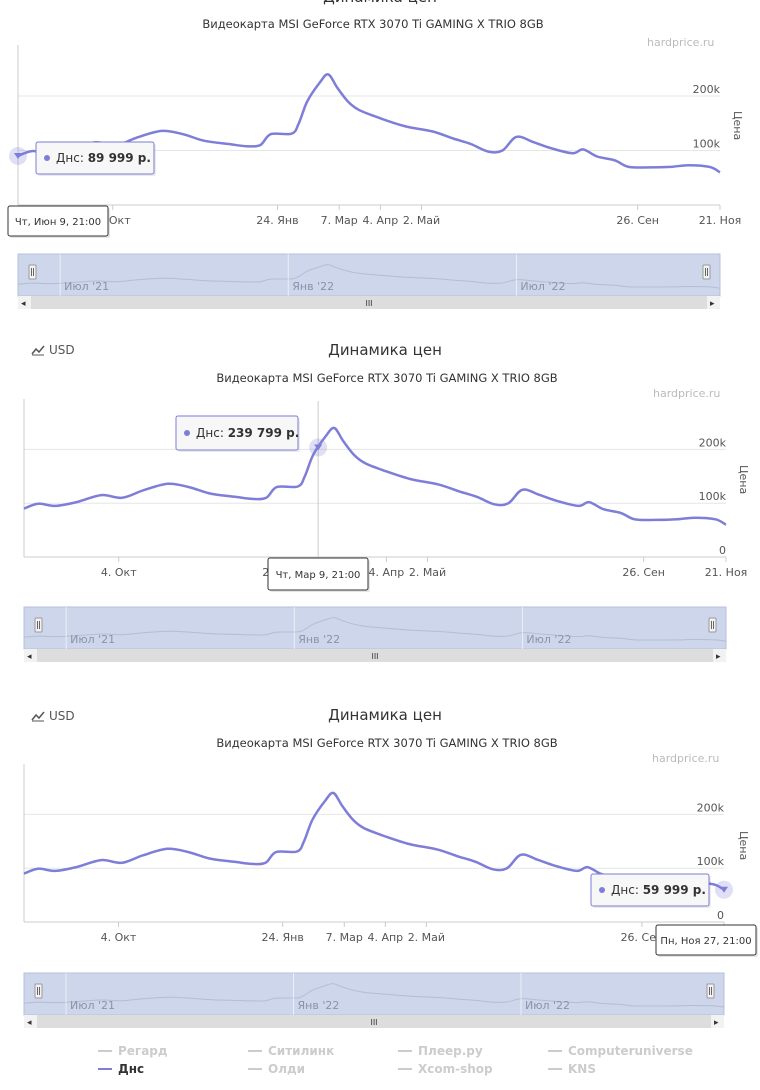  I want to click on tooltip-text: Днс: 59 999 р., so click(658, 890).